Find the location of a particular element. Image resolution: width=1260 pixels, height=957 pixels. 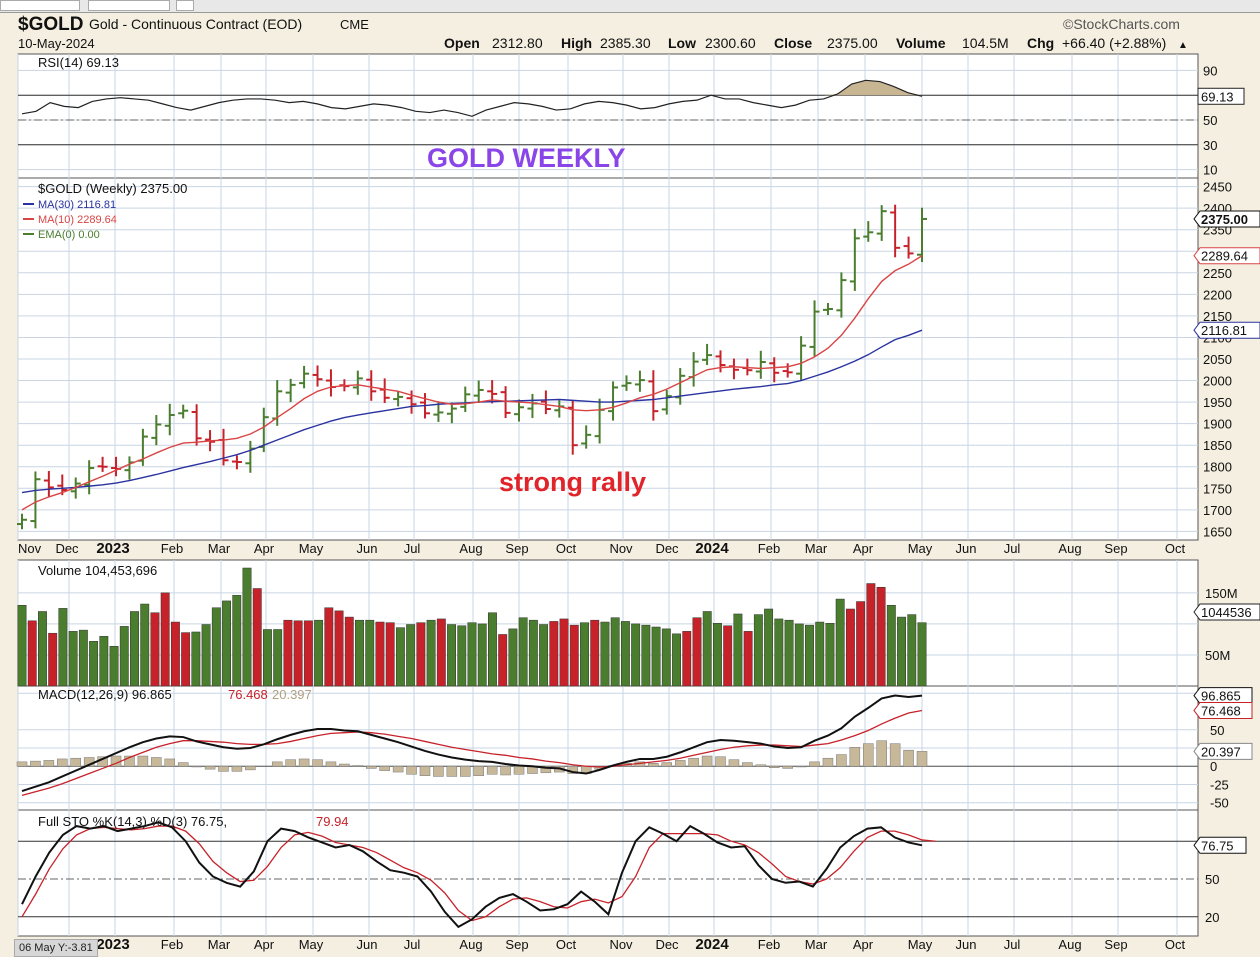

open-label: Open is located at coordinates (462, 43).